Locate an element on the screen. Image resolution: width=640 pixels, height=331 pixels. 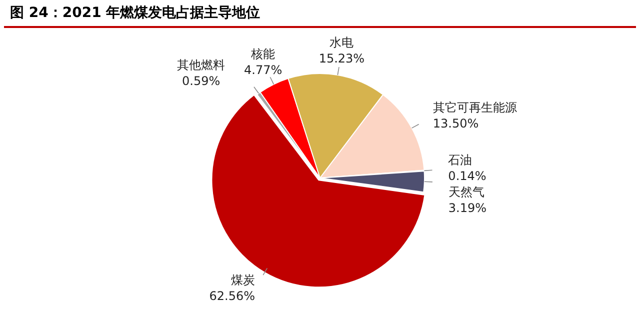
slice-label: 天然气 is located at coordinates (466, 192).